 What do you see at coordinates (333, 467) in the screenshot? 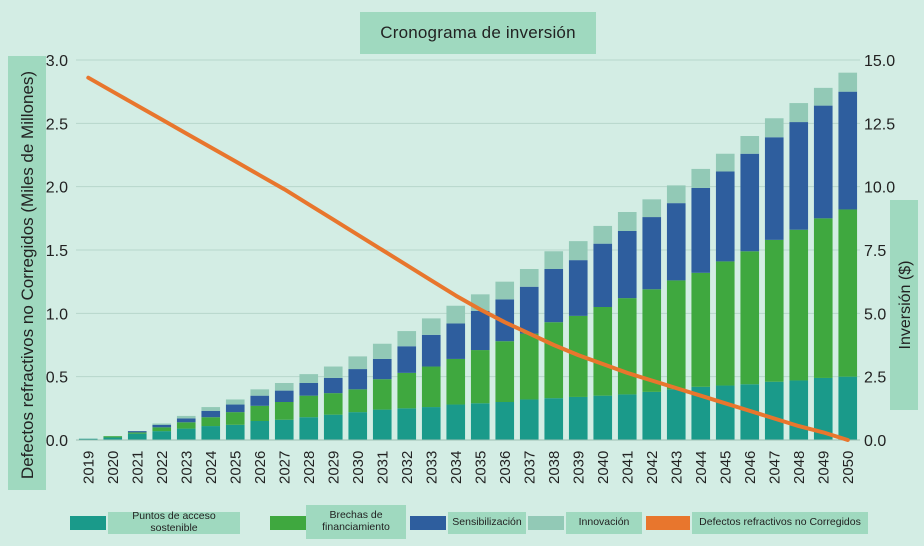
I see `x-axis-tick-label: 2029` at bounding box center [333, 467].